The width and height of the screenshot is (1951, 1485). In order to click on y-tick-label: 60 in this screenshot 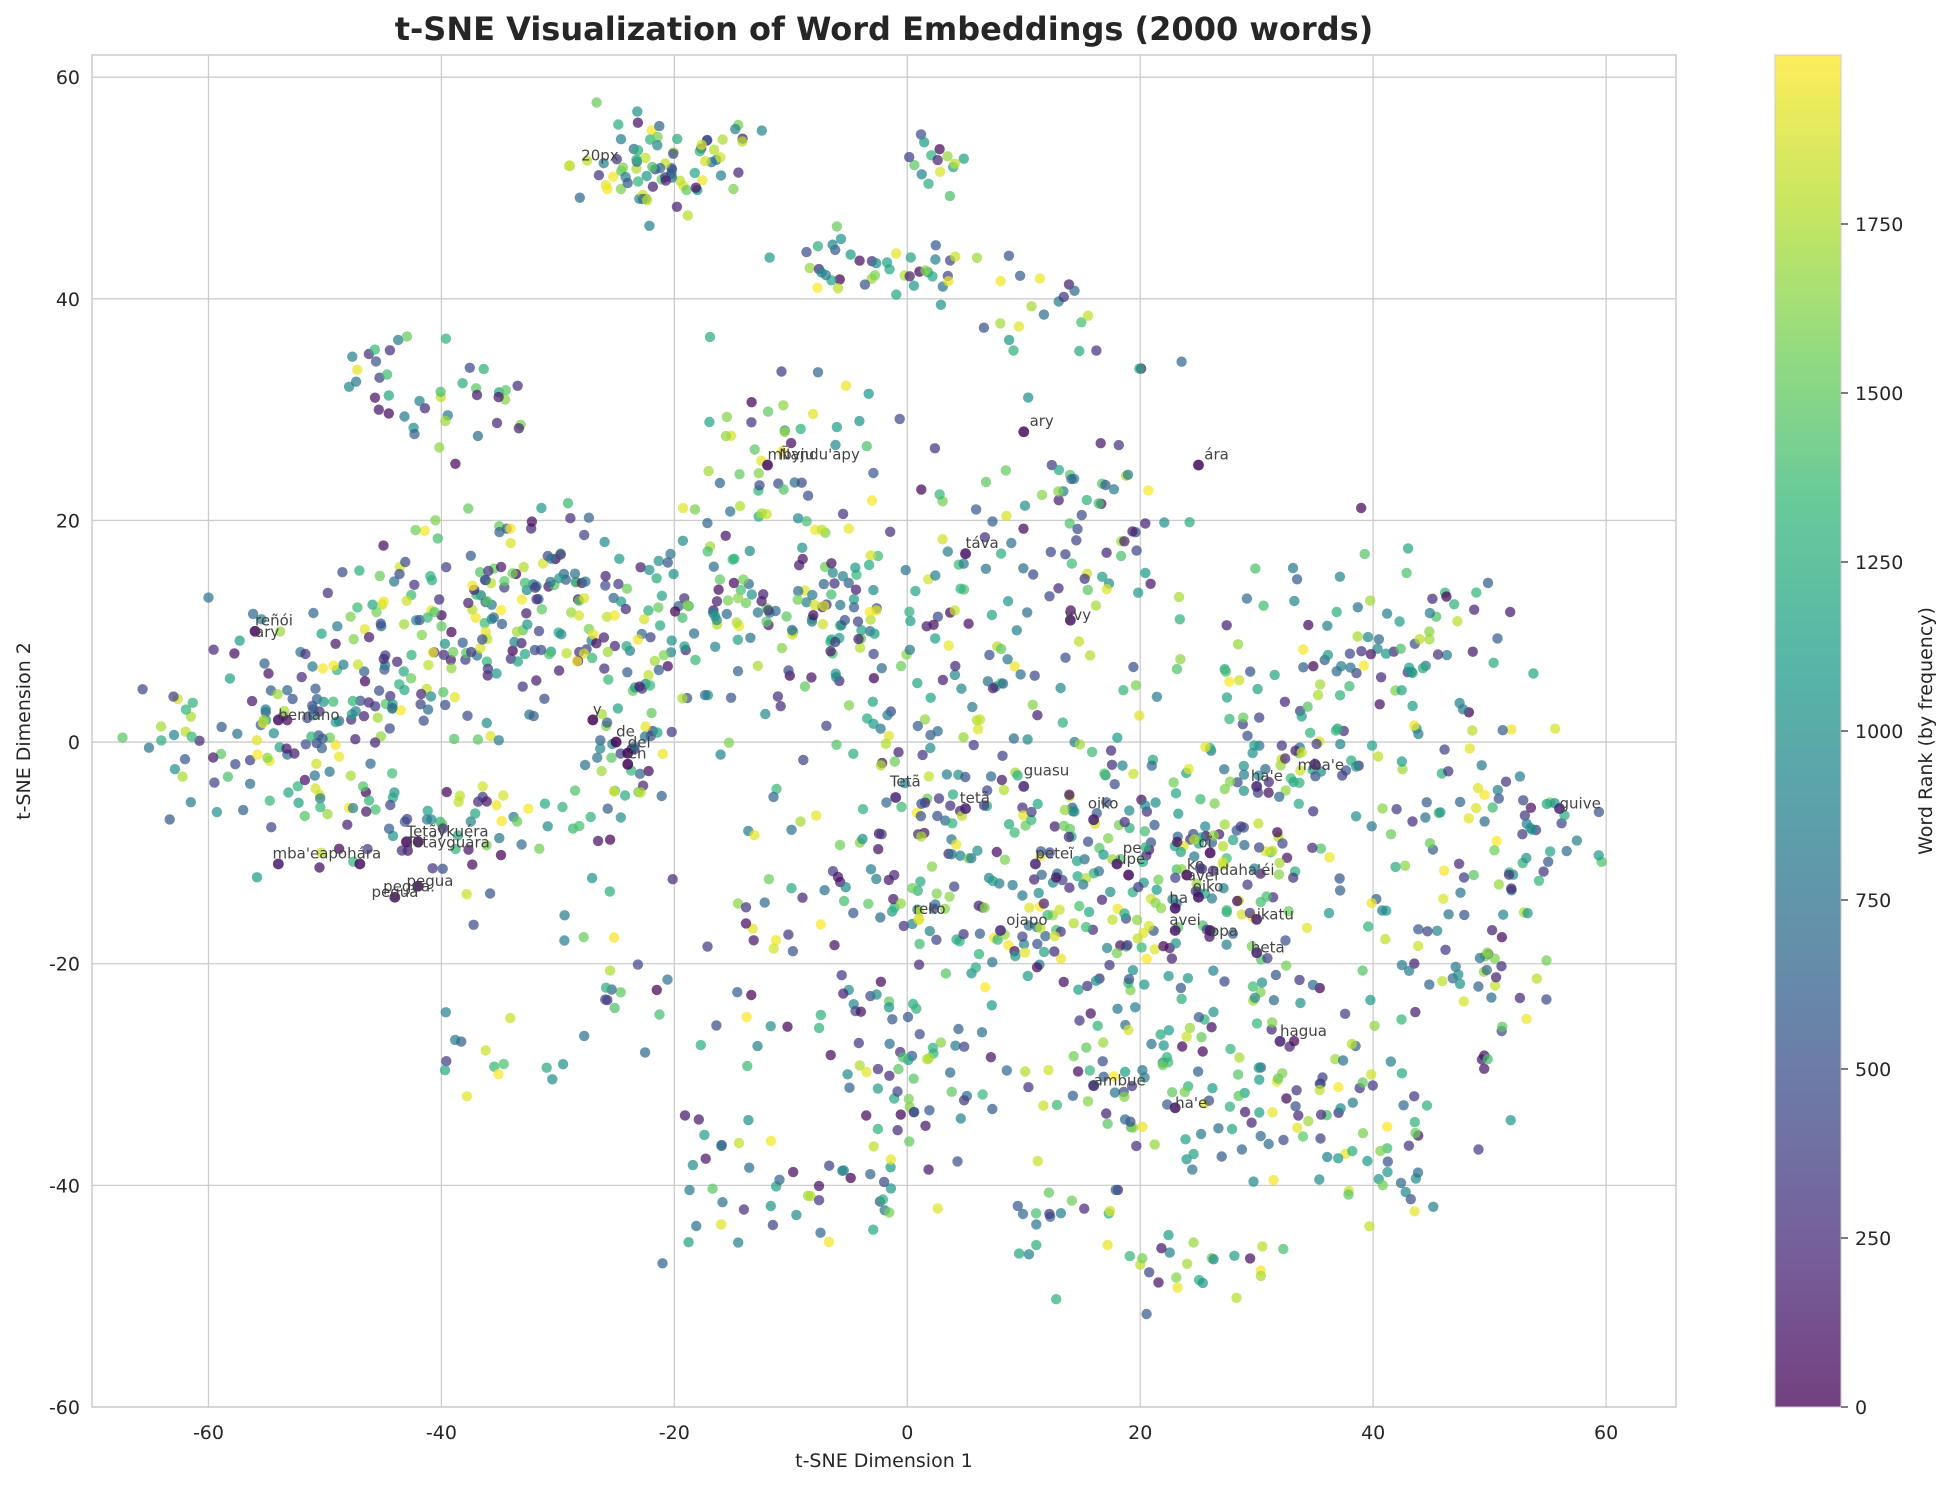, I will do `click(68, 78)`.